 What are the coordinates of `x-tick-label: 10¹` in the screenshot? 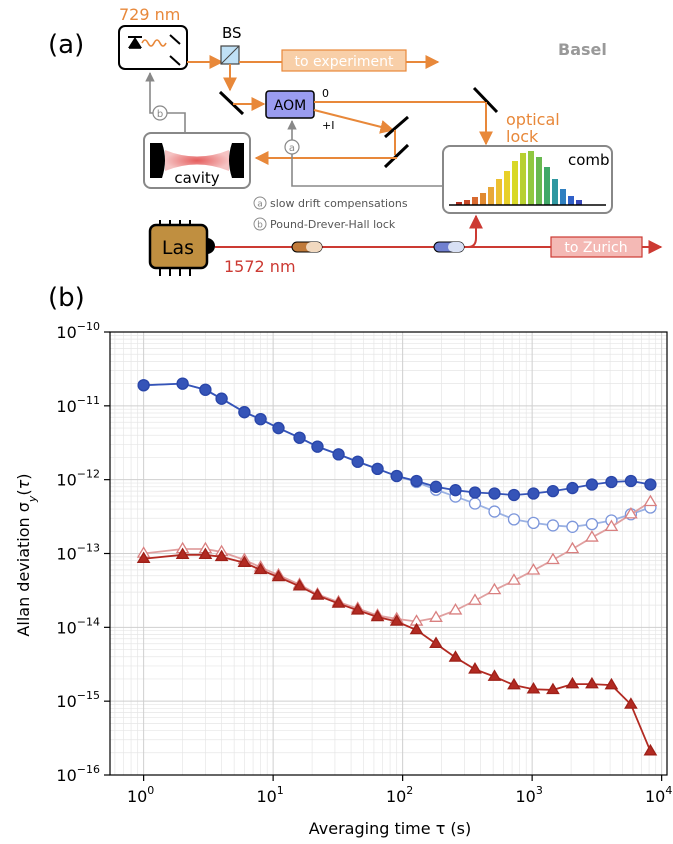 It's located at (269, 795).